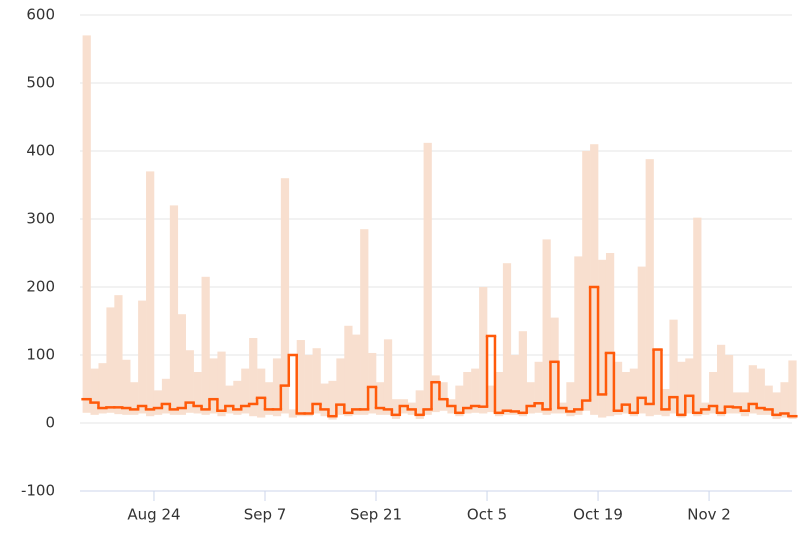 The height and width of the screenshot is (545, 808). Describe the element at coordinates (376, 515) in the screenshot. I see `x-tick-label: Sep 21` at that location.